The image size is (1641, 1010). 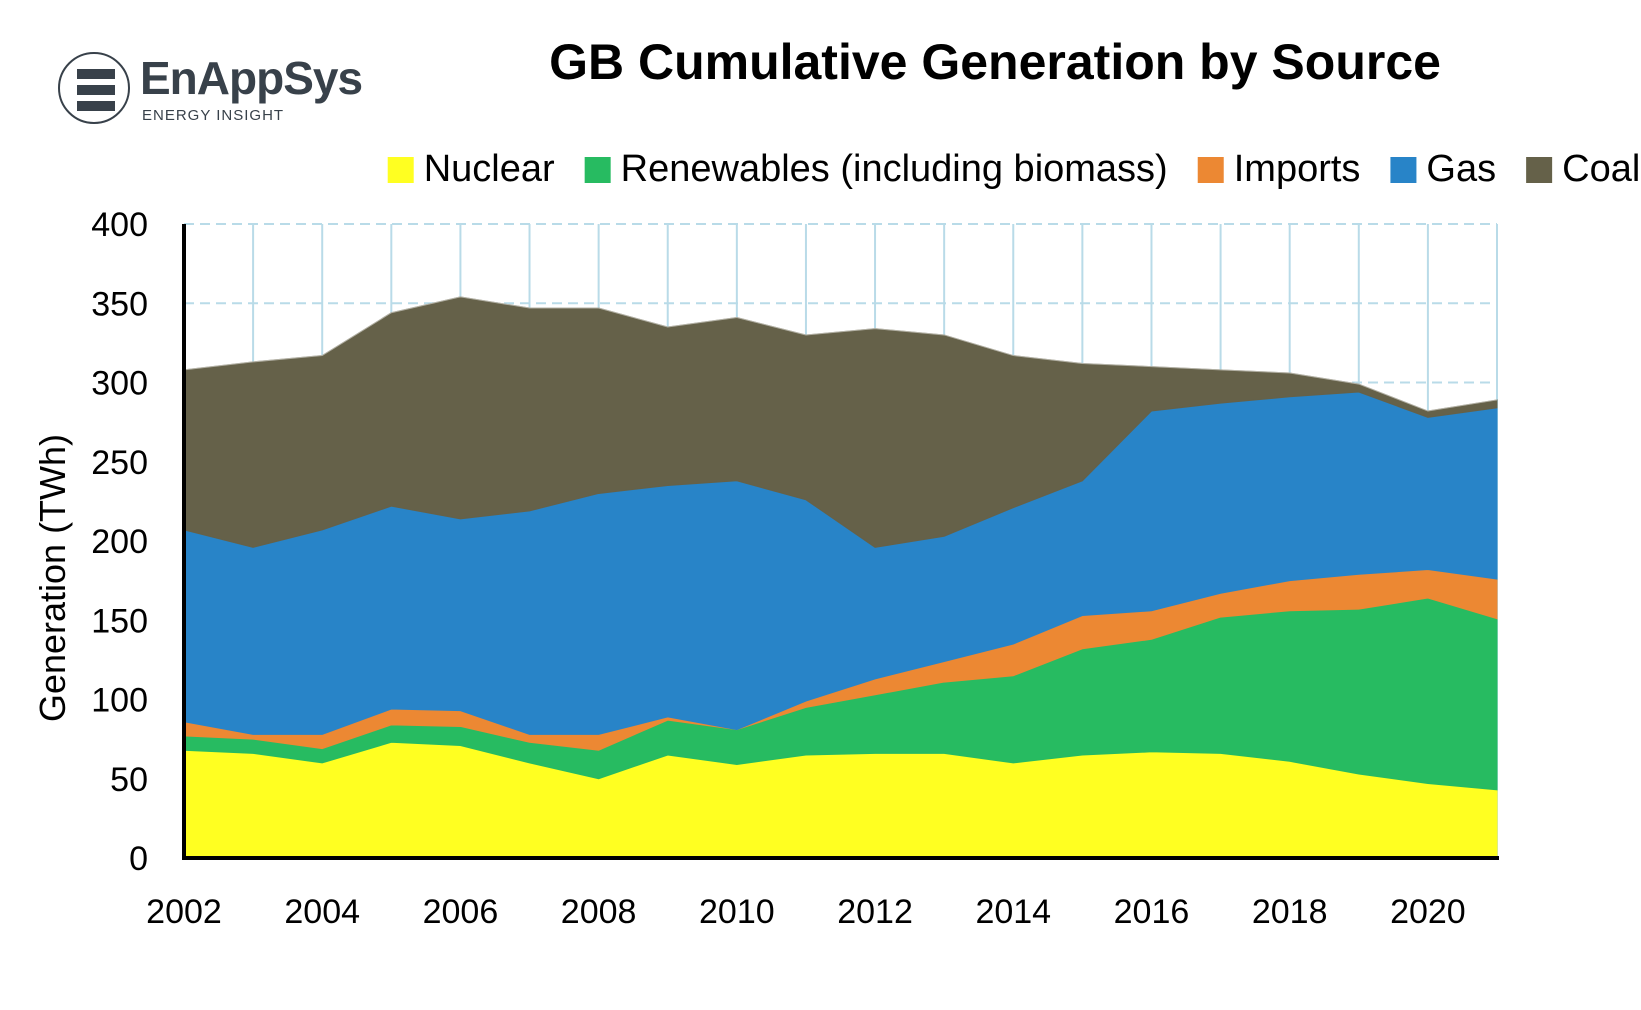 I want to click on legend-item: Renewables (including biomass), so click(x=876, y=169).